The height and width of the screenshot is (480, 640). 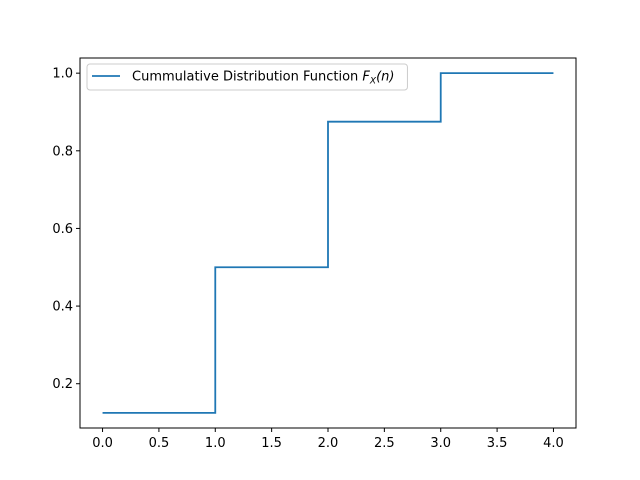 I want to click on legend-label-prefix: Cummulative Distribution Function, so click(x=247, y=77).